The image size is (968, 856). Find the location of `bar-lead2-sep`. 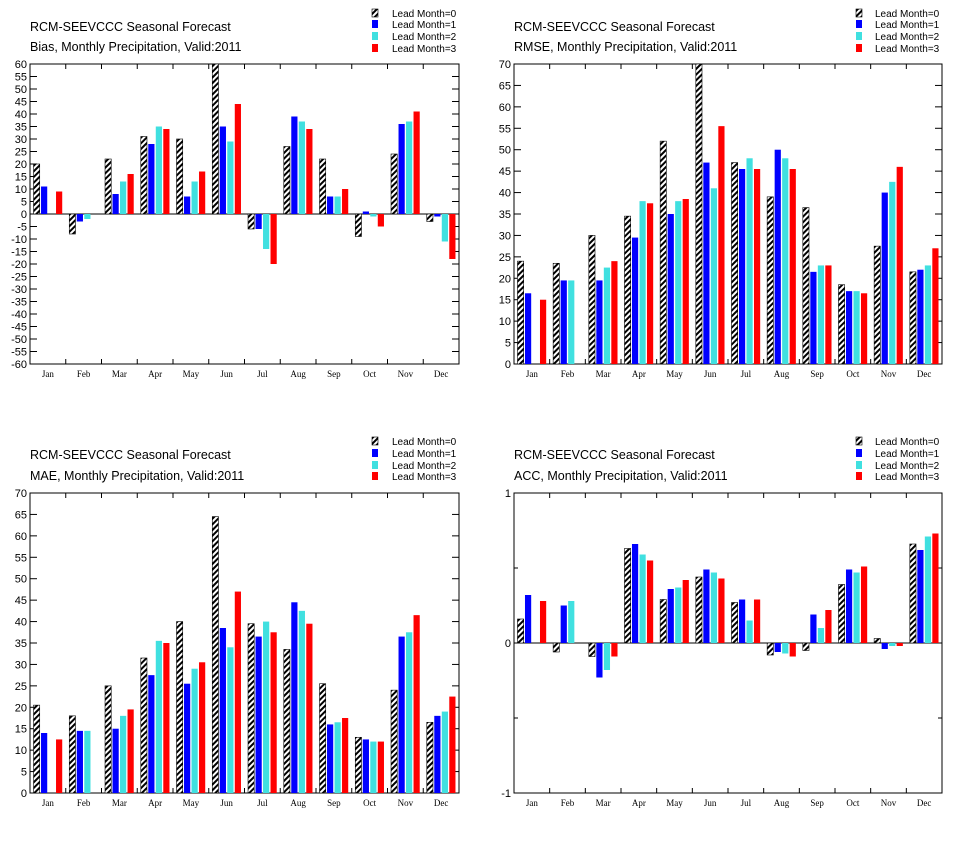

bar-lead2-sep is located at coordinates (821, 635).